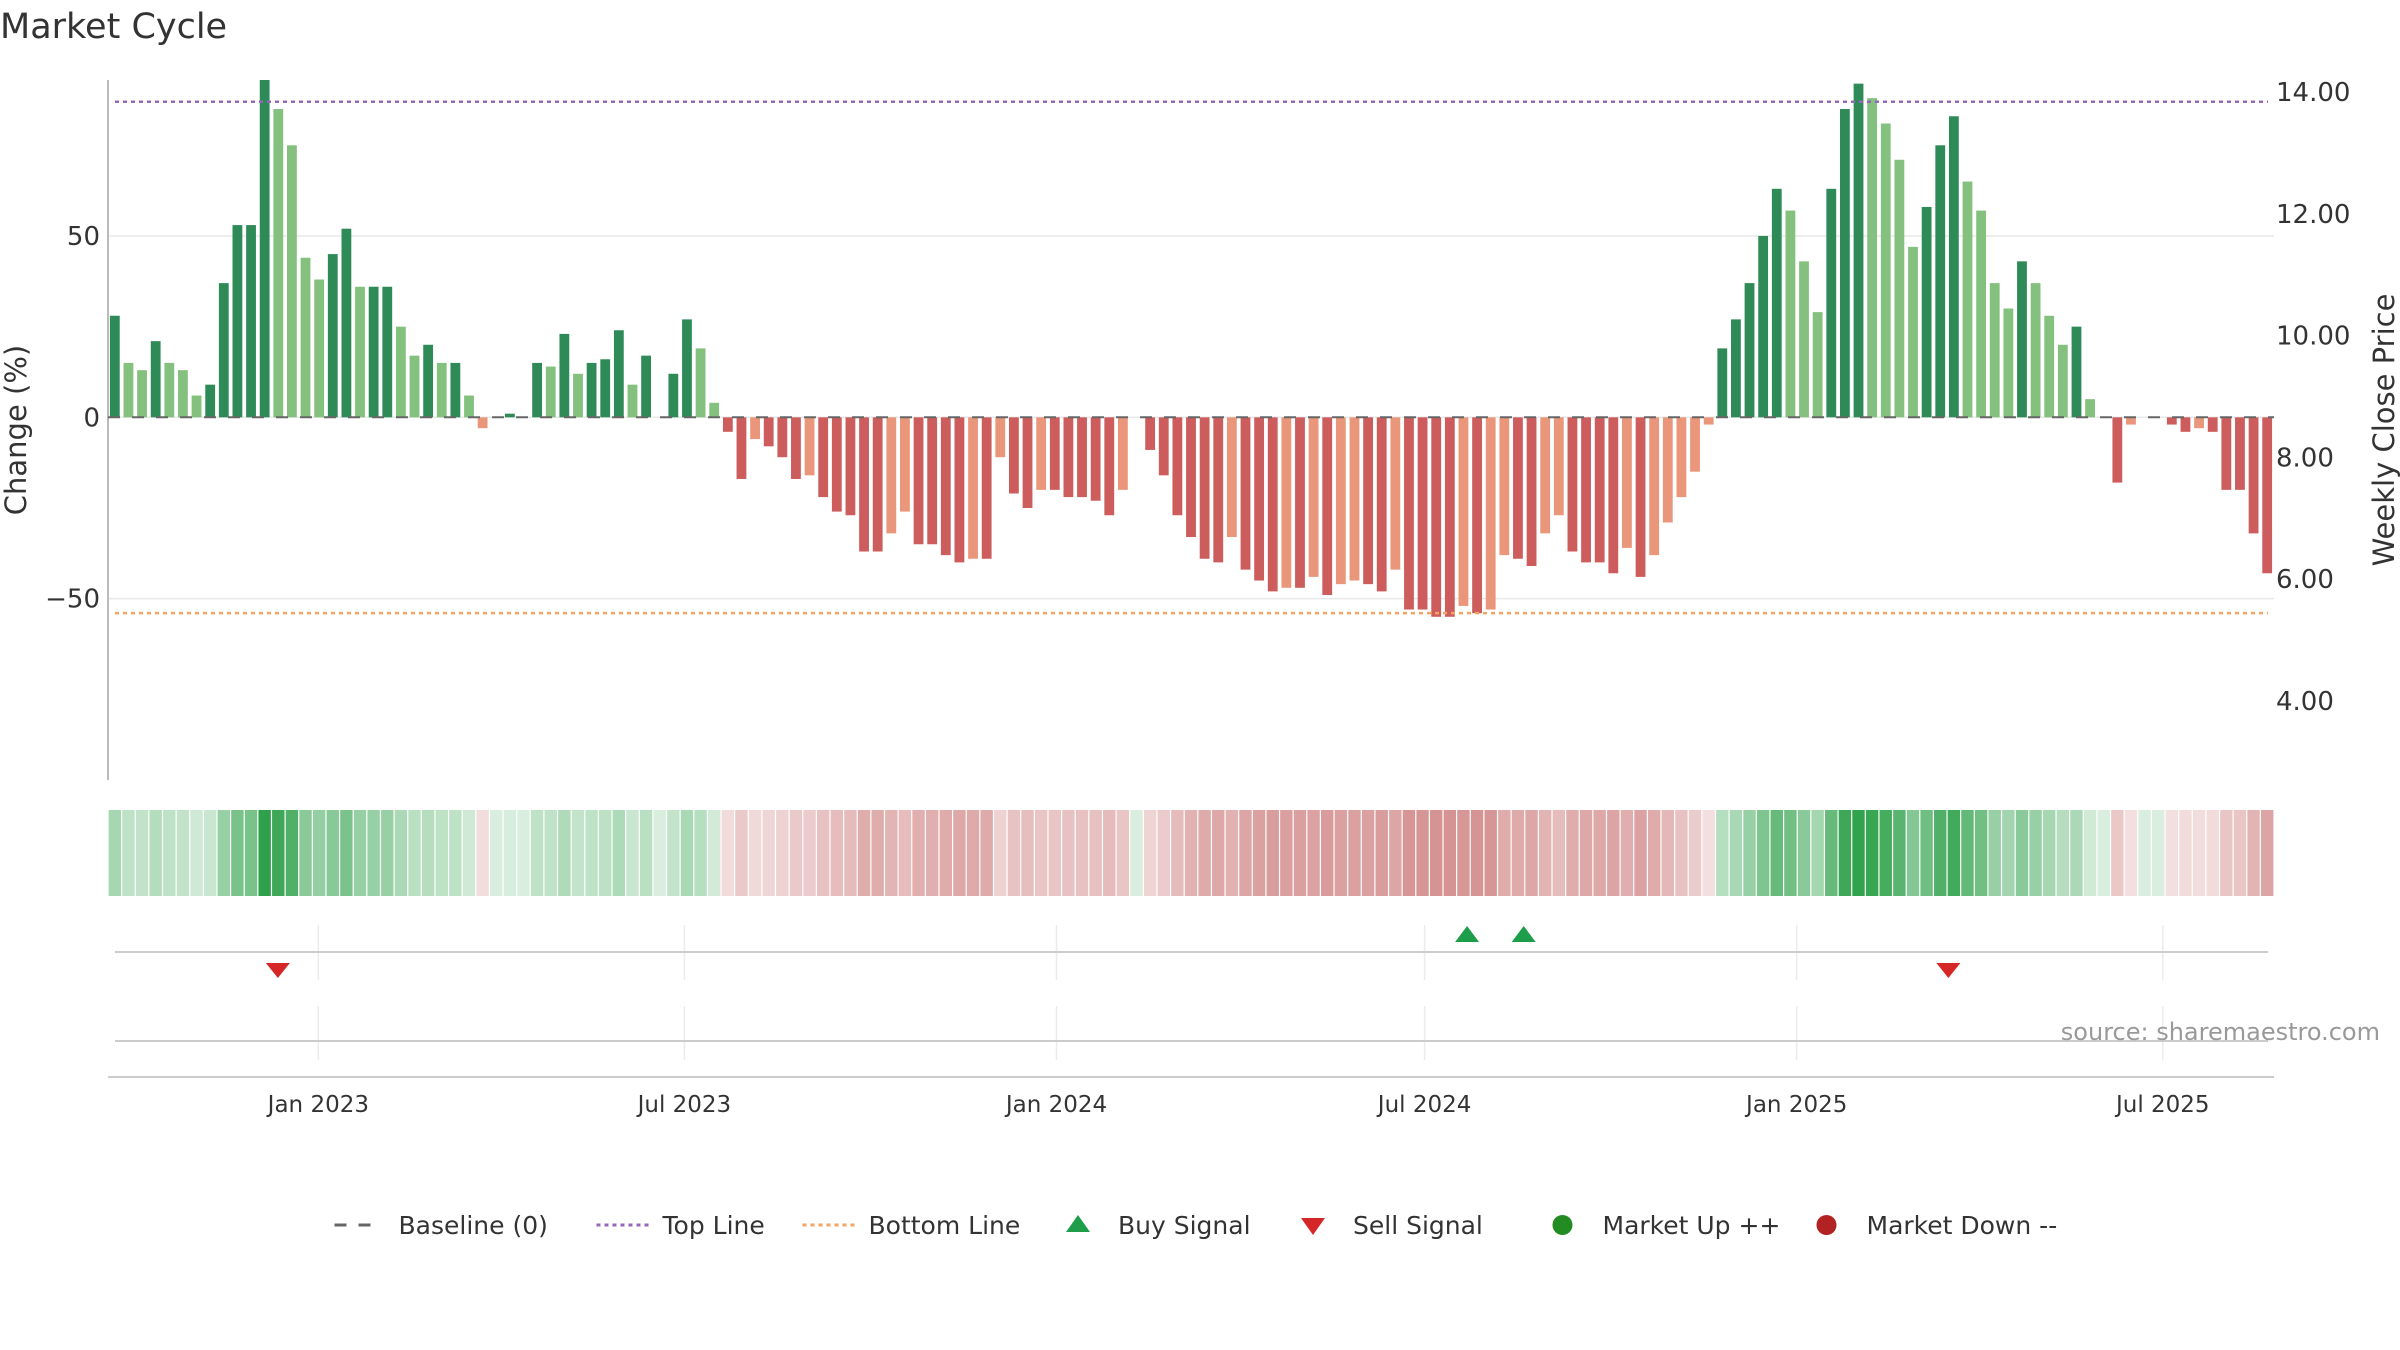 This screenshot has height=1350, width=2400. I want to click on x-tick-label: Jul 2025, so click(2162, 1105).